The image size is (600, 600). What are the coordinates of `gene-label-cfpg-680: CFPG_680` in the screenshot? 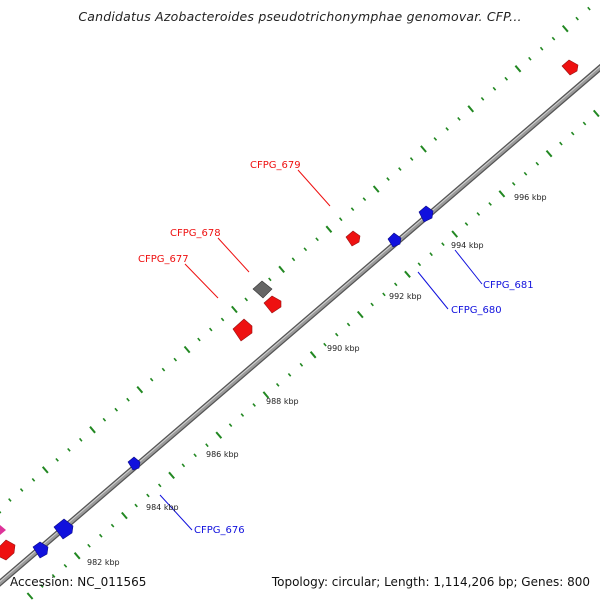 It's located at (476, 310).